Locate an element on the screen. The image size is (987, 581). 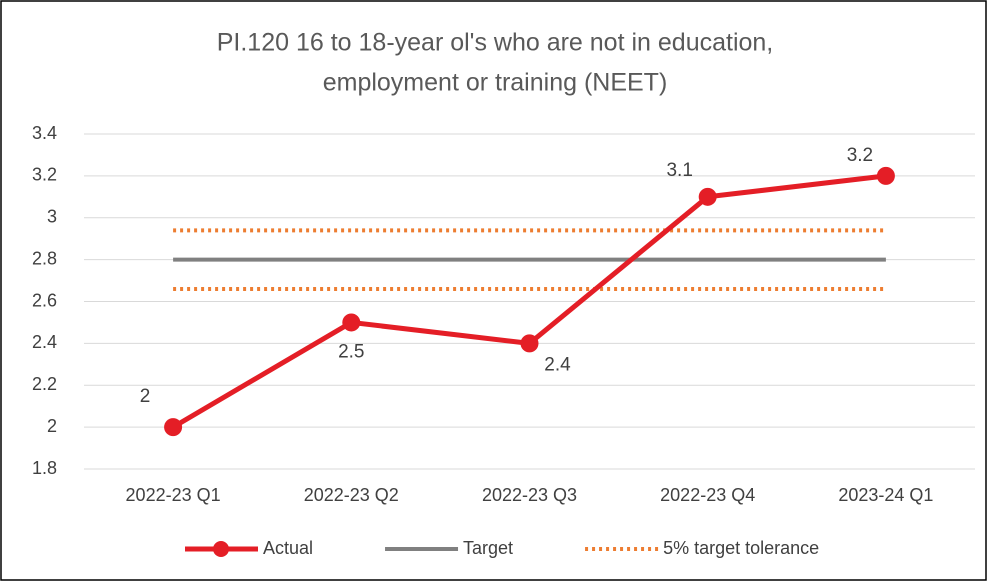
legend-label: 5% target tolerance is located at coordinates (741, 548).